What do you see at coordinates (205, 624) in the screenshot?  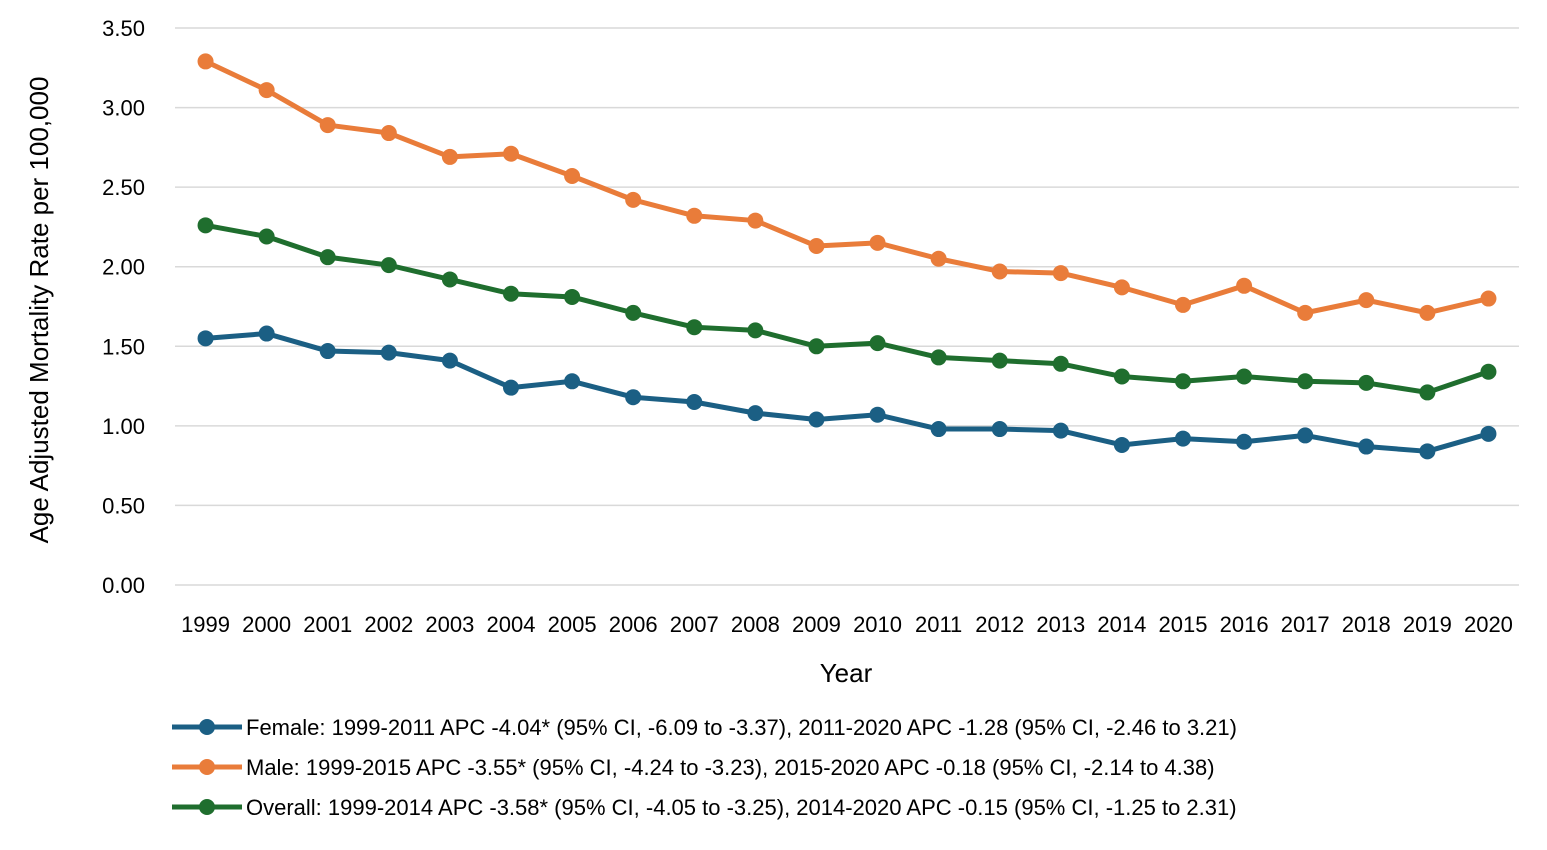 I see `x-tick-label: 1999` at bounding box center [205, 624].